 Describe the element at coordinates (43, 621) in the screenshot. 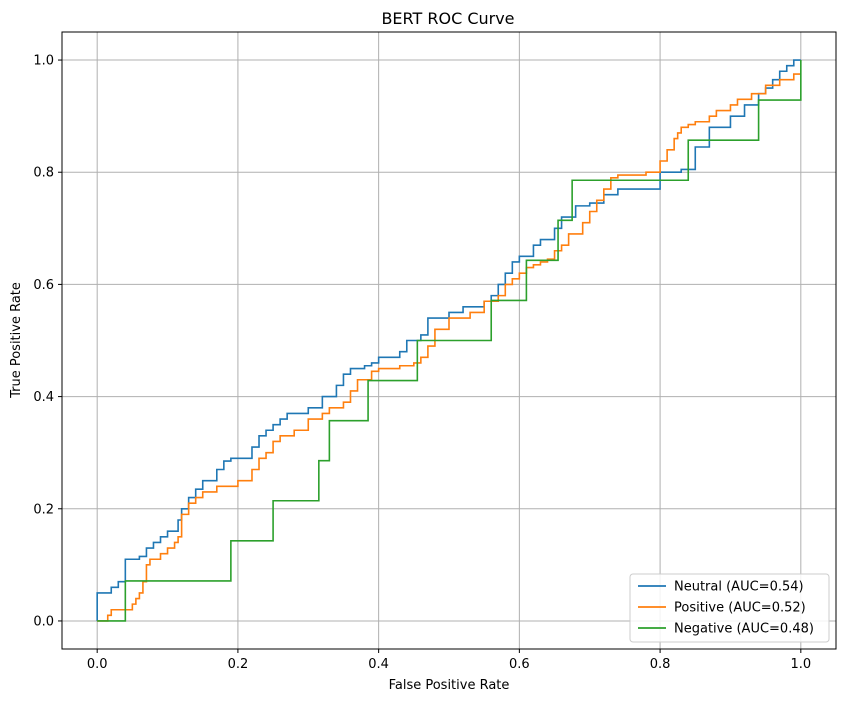

I see `y-tick-label: 0.0` at that location.